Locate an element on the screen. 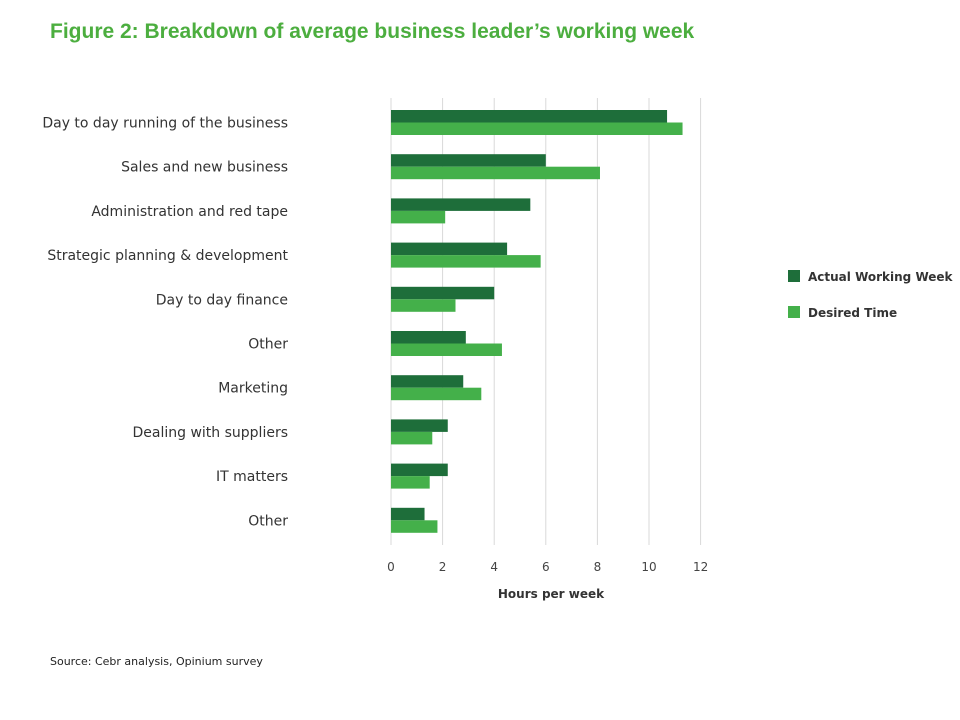 This screenshot has height=720, width=960. category-label: Sales and new business is located at coordinates (204, 168).